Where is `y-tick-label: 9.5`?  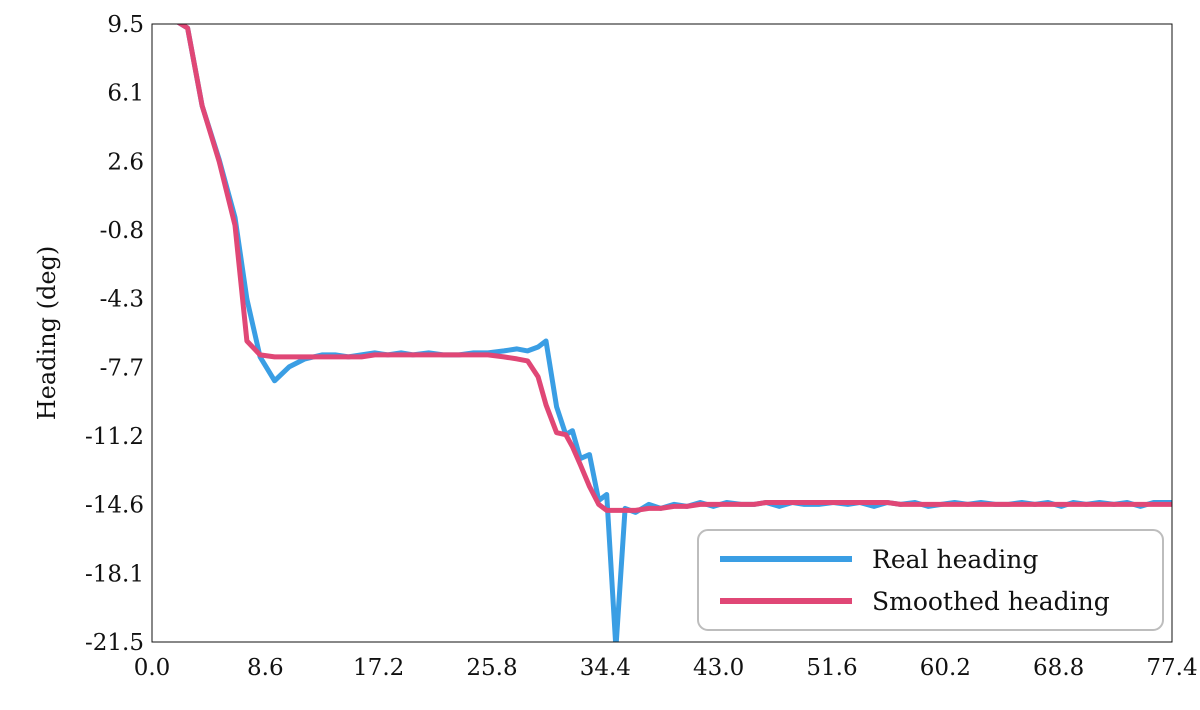
y-tick-label: 9.5 is located at coordinates (125, 25).